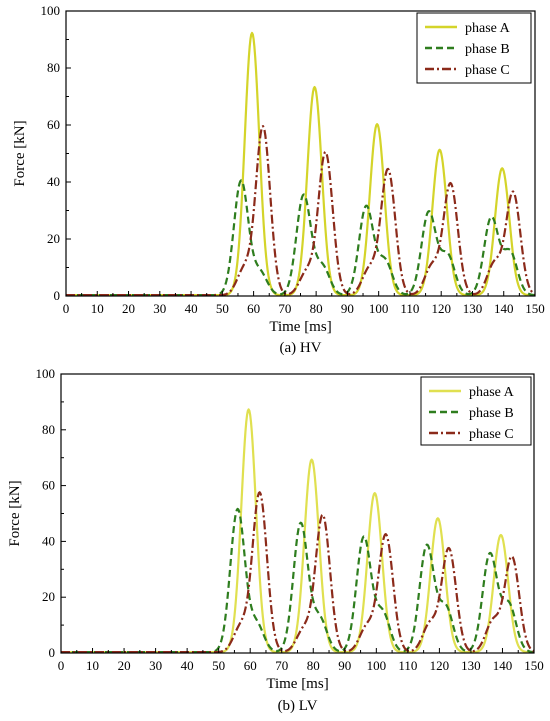 The image size is (550, 721). I want to click on legend-box, so click(476, 411).